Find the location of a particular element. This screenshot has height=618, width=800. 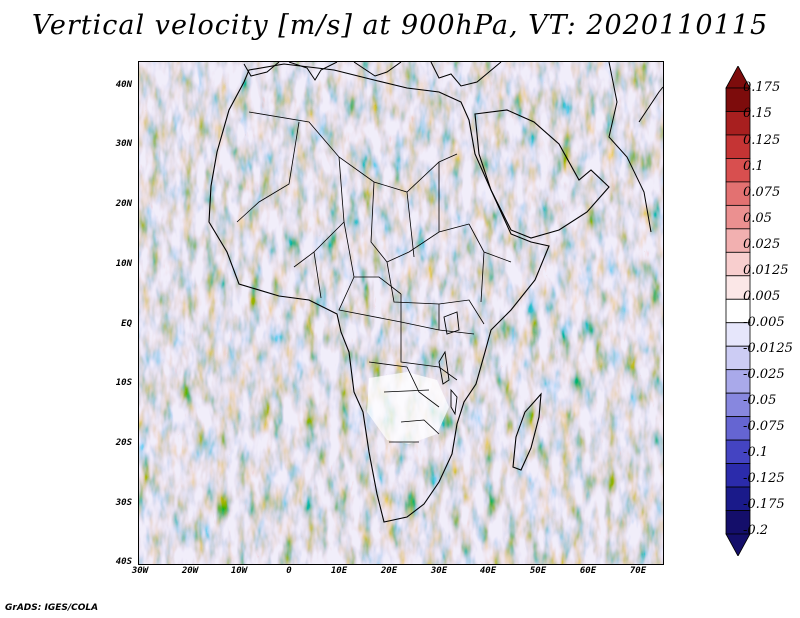

colorbar-label: 0.125 is located at coordinates (762, 140).